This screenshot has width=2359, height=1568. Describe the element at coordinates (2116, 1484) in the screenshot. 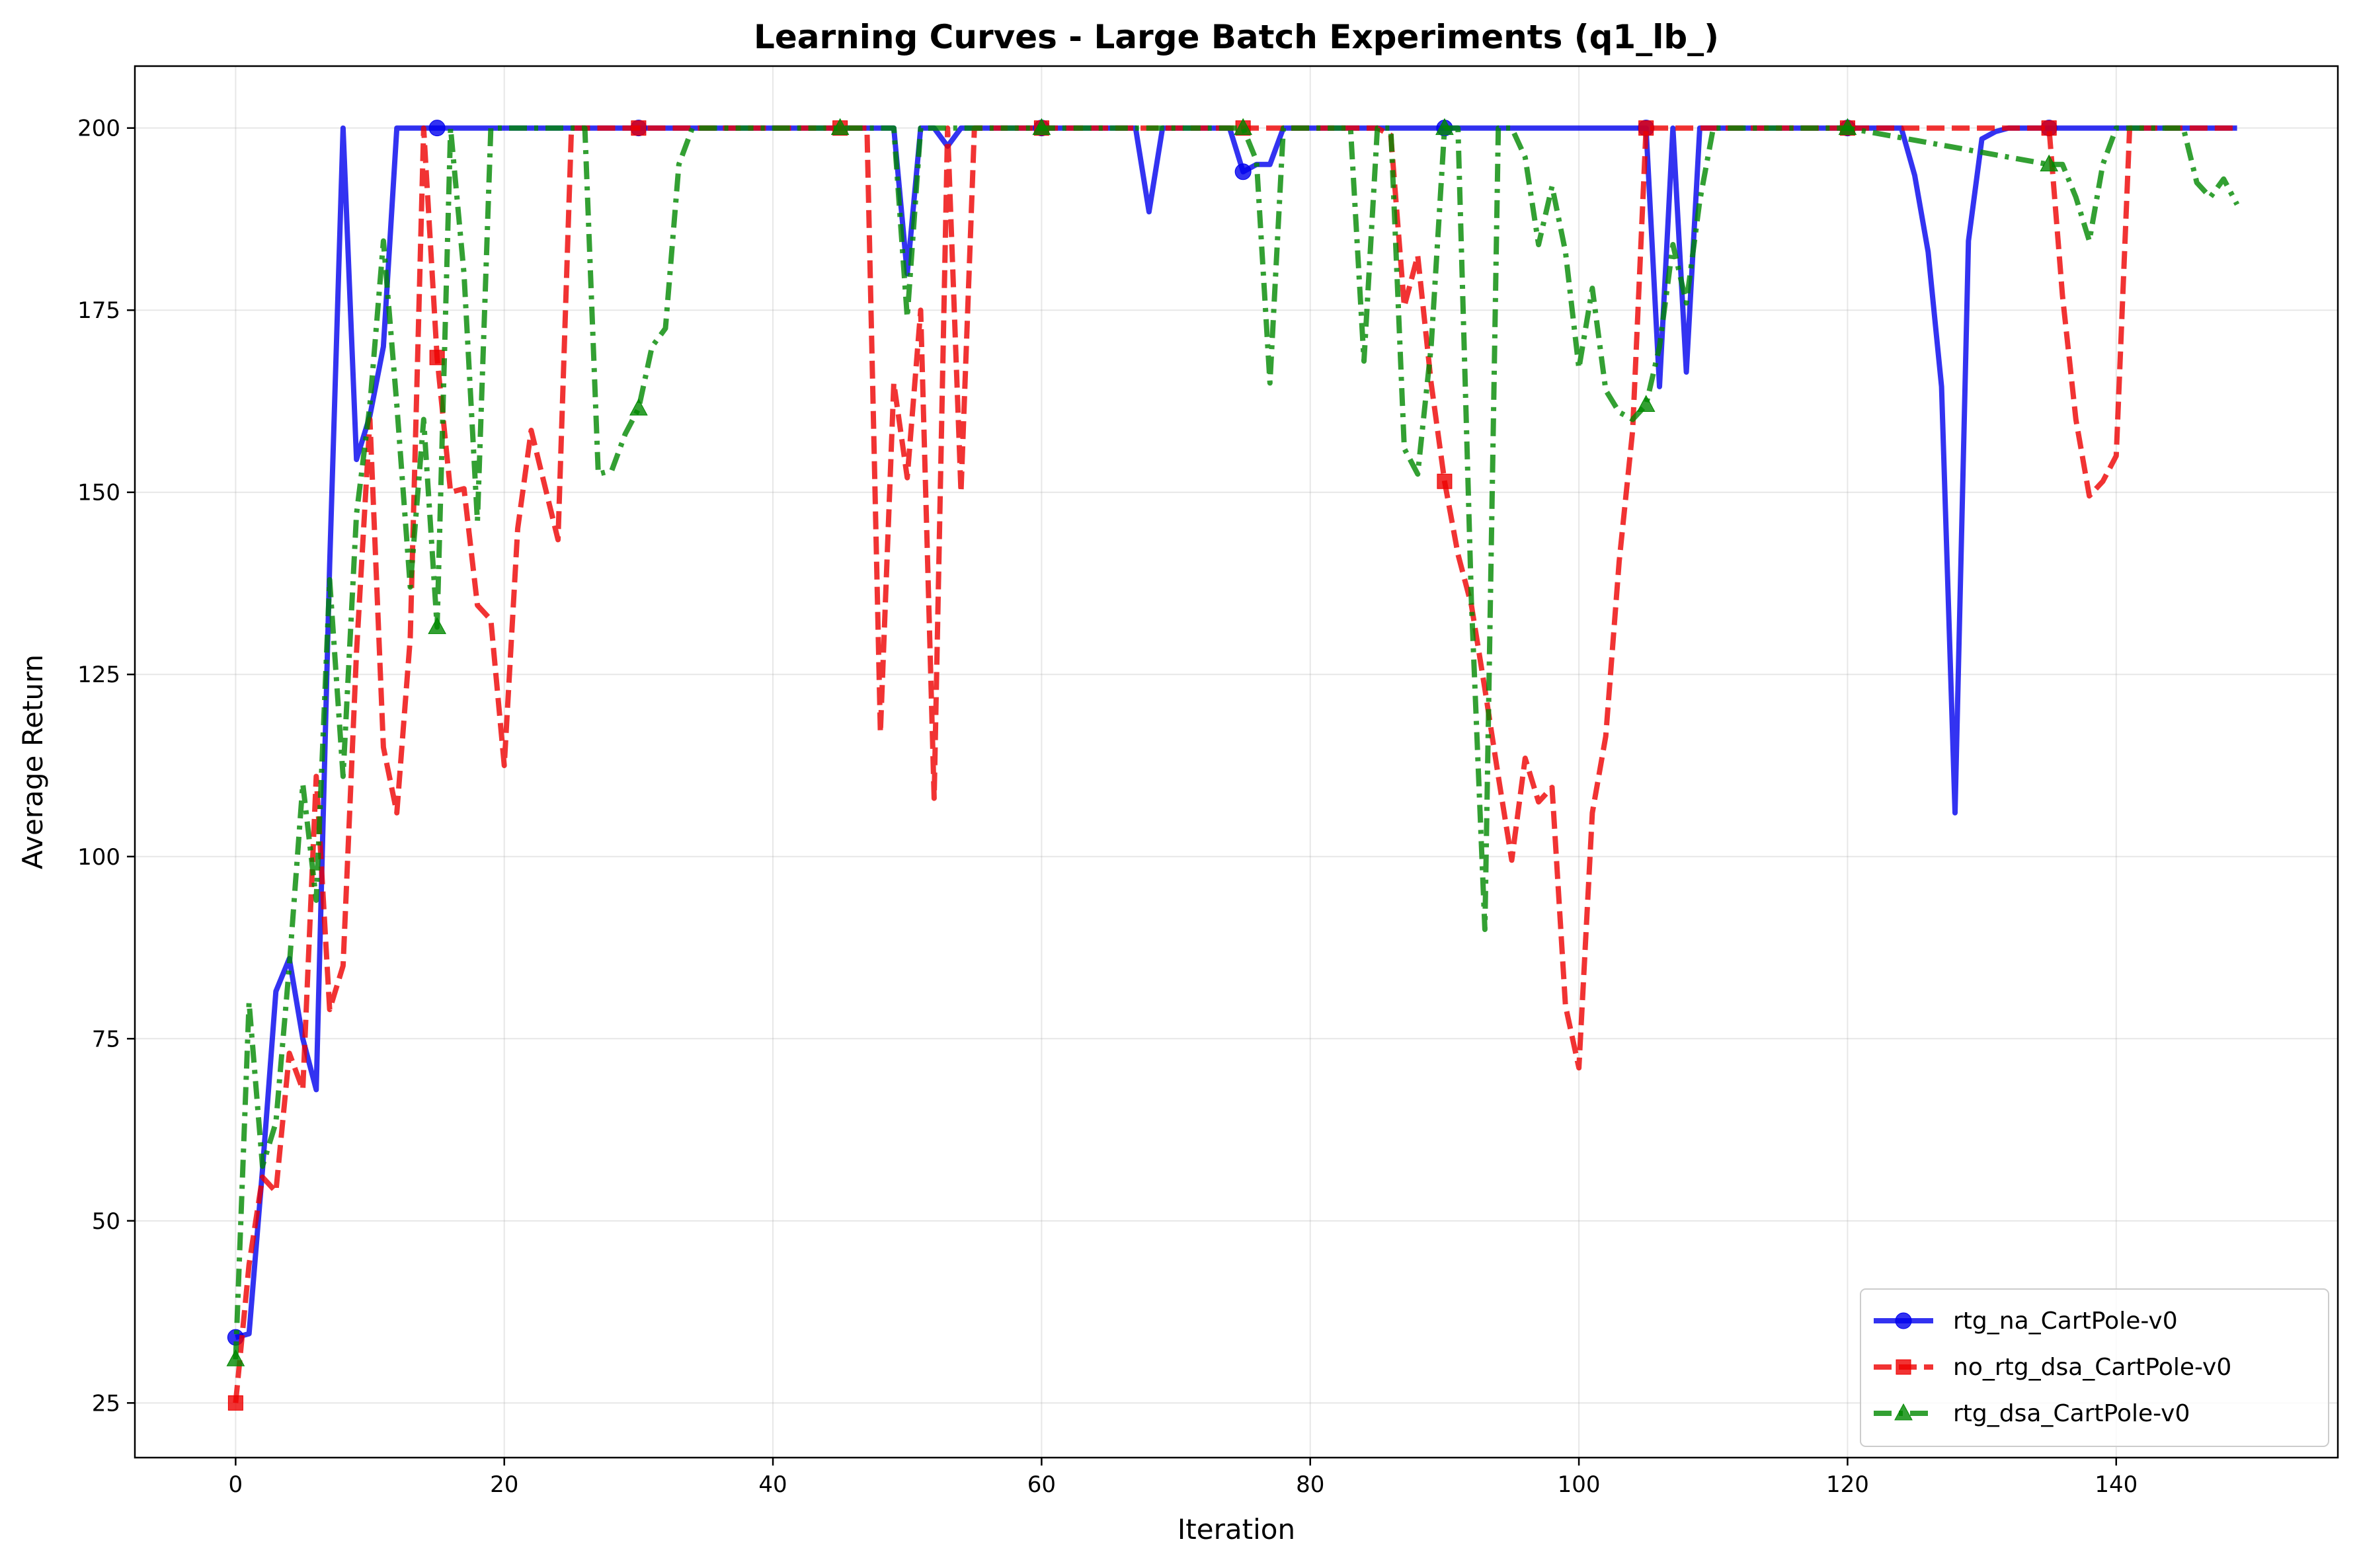

I see `x-tick-label: 140` at that location.